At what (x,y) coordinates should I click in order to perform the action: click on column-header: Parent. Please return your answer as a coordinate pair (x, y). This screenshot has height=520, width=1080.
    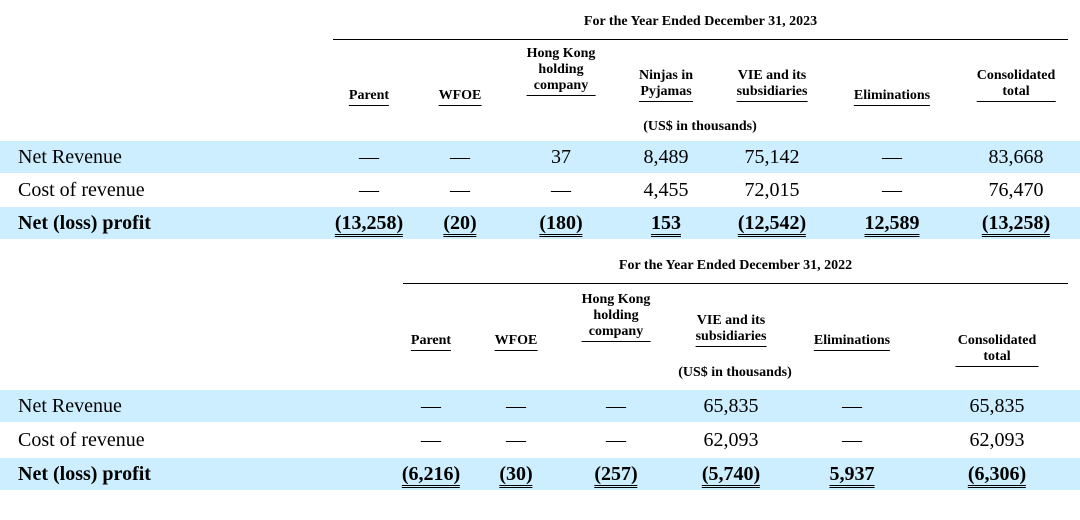
    Looking at the image, I should click on (431, 342).